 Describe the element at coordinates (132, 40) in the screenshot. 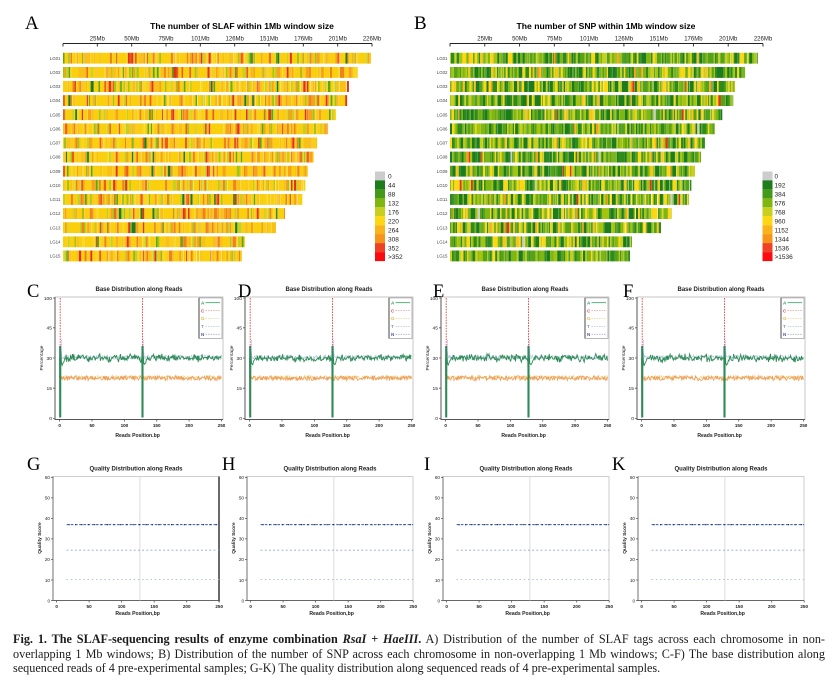

I see `svg-text: 50Mb` at that location.